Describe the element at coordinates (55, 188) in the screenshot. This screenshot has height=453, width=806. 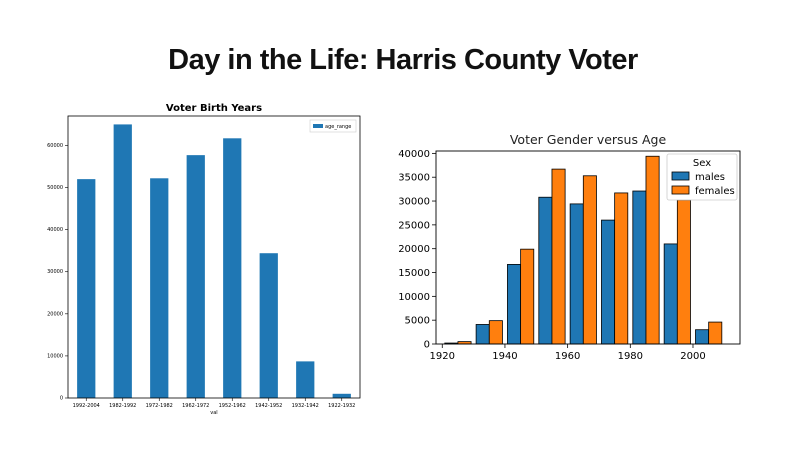
I see `y-tick-label: 50000` at that location.